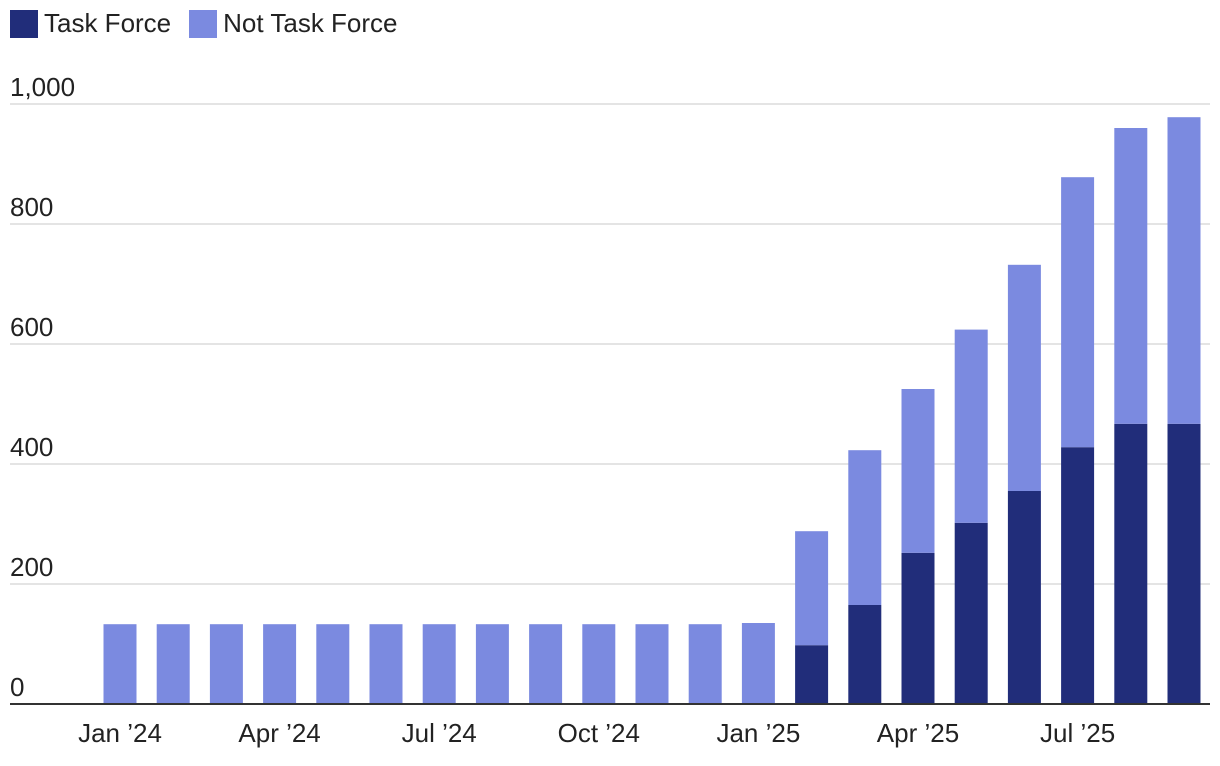 The image size is (1220, 766). Describe the element at coordinates (42, 87) in the screenshot. I see `y-tick-label: 1,000` at that location.